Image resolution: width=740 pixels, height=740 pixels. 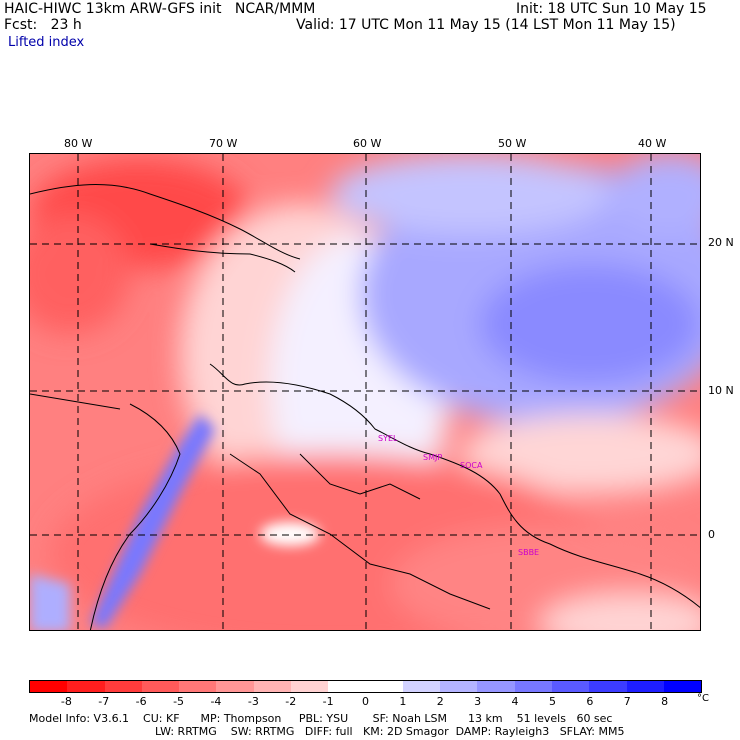 What do you see at coordinates (703, 698) in the screenshot?
I see `colorbar-unit: °C` at bounding box center [703, 698].